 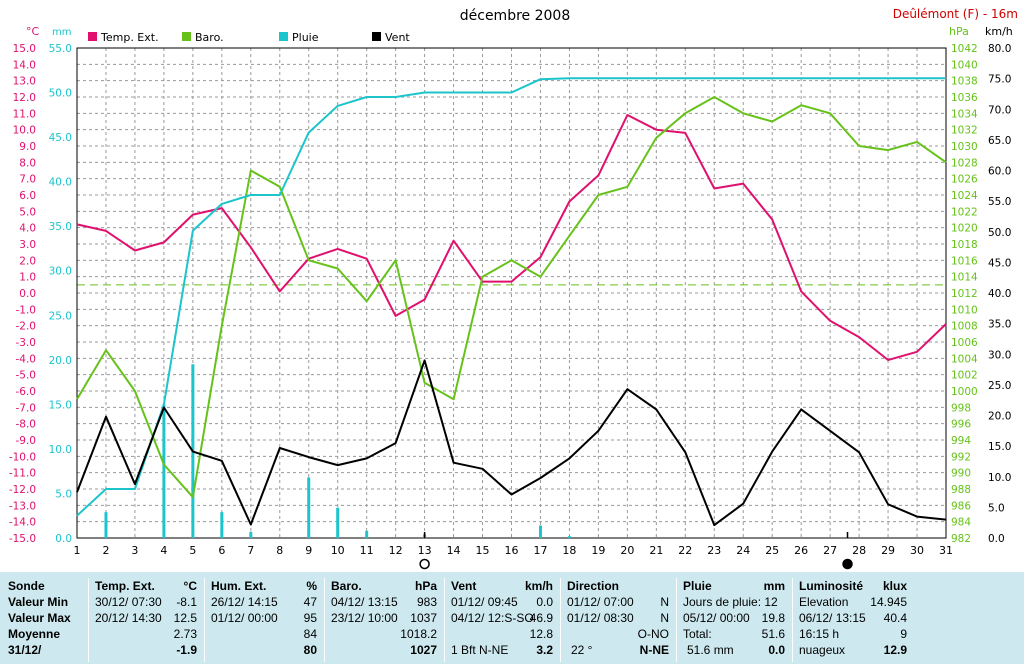 I want to click on temp-tick-label: 13.0, so click(x=24, y=82).